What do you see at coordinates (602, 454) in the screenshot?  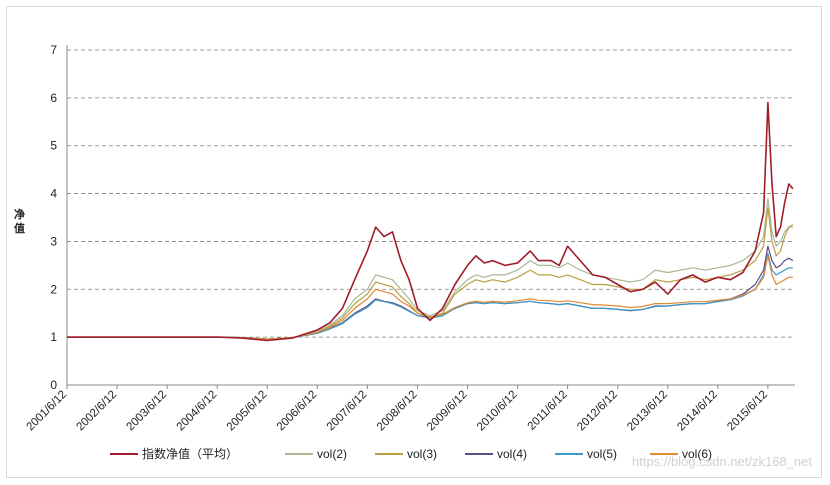 I see `legend-label: vol(5)` at bounding box center [602, 454].